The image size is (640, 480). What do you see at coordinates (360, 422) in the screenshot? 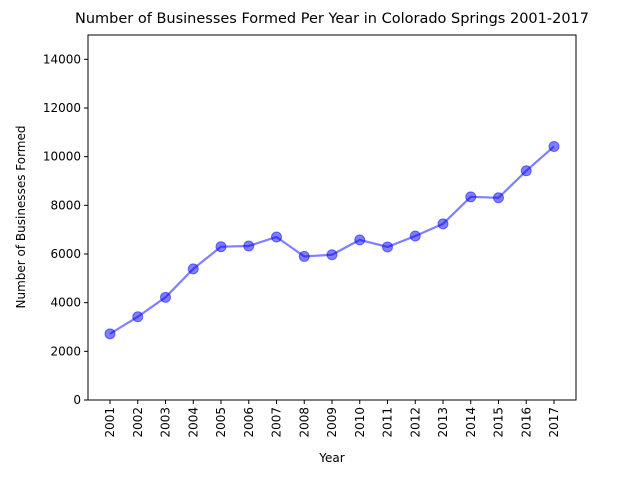
I see `x-tick-label: 2010` at bounding box center [360, 422].